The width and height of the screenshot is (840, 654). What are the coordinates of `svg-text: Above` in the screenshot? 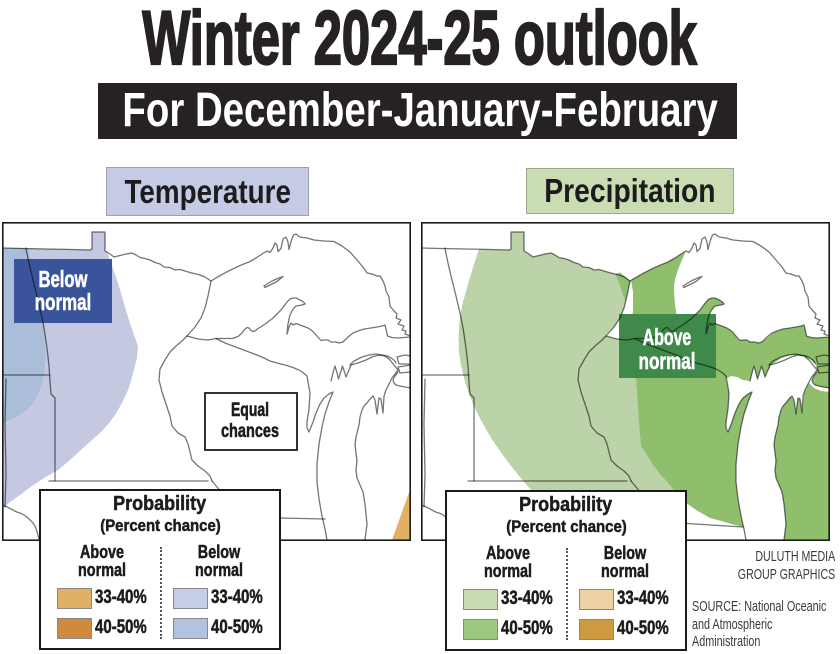 It's located at (667, 337).